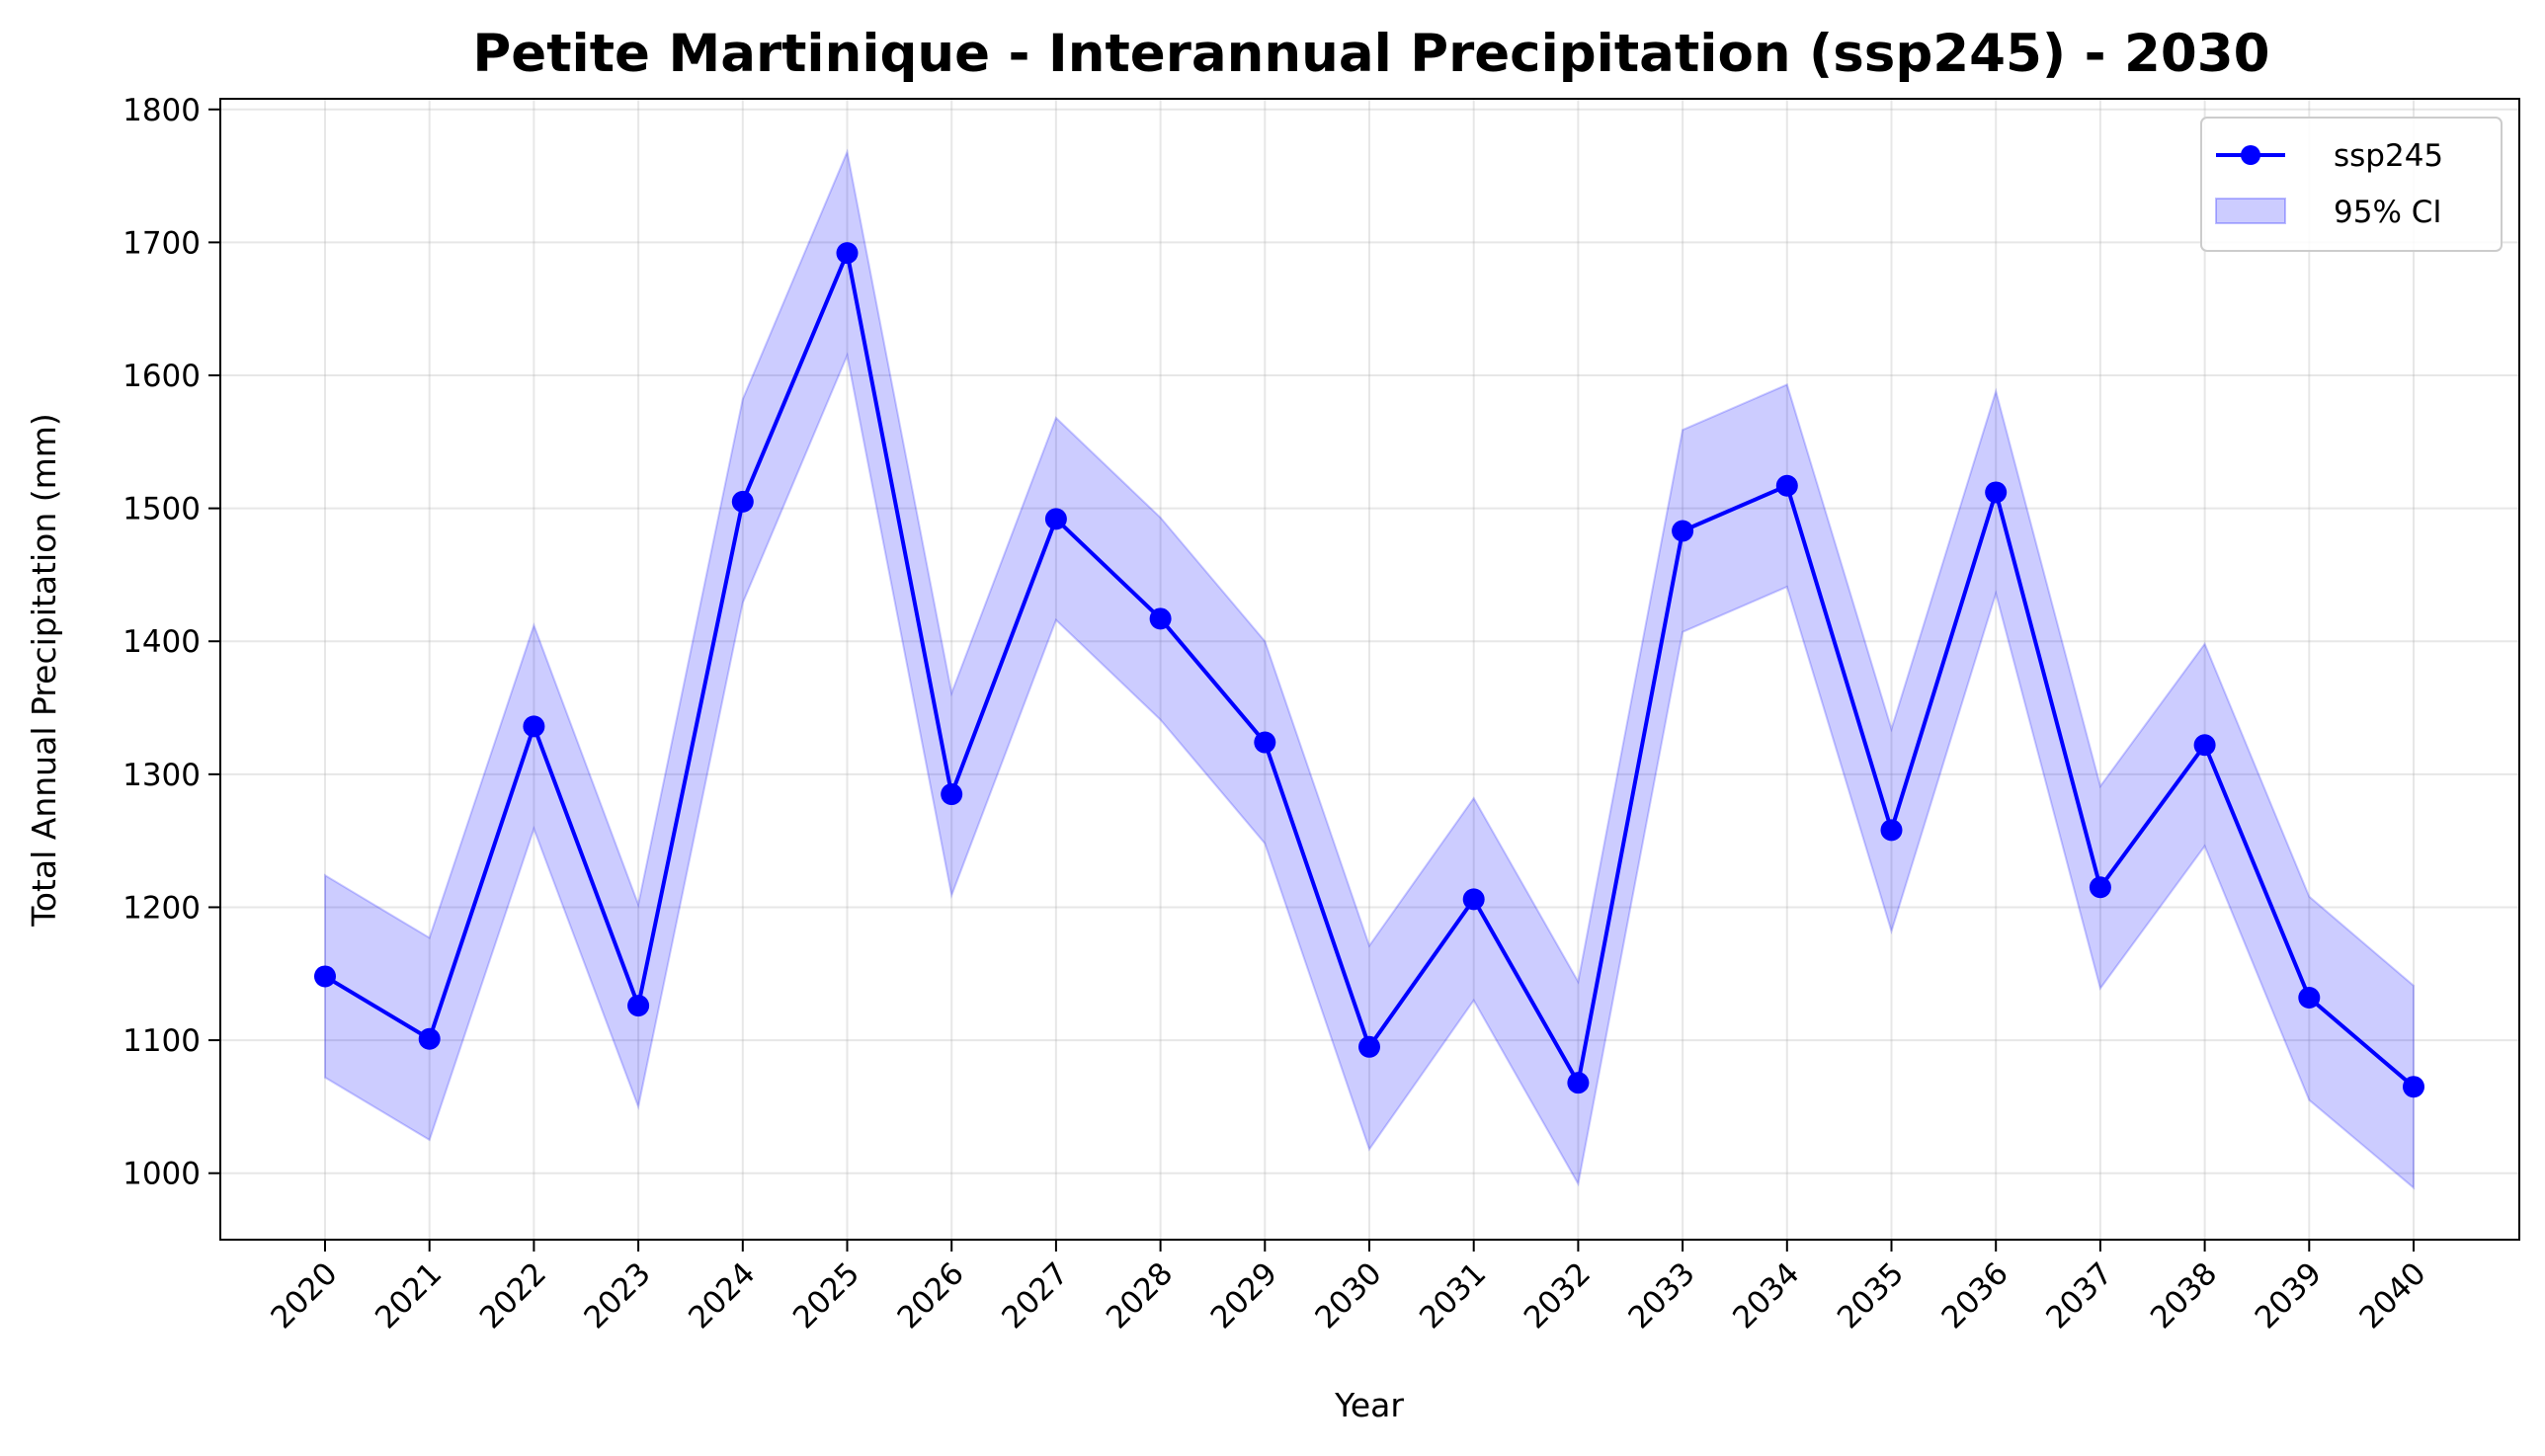 The image size is (2545, 1456). What do you see at coordinates (162, 243) in the screenshot?
I see `y-tick-label: 1700` at bounding box center [162, 243].